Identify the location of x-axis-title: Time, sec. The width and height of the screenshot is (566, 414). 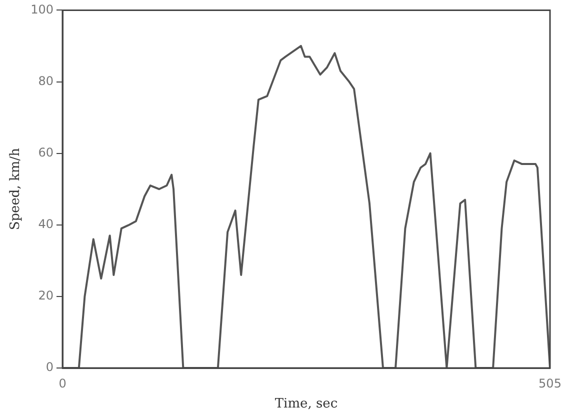
(306, 404).